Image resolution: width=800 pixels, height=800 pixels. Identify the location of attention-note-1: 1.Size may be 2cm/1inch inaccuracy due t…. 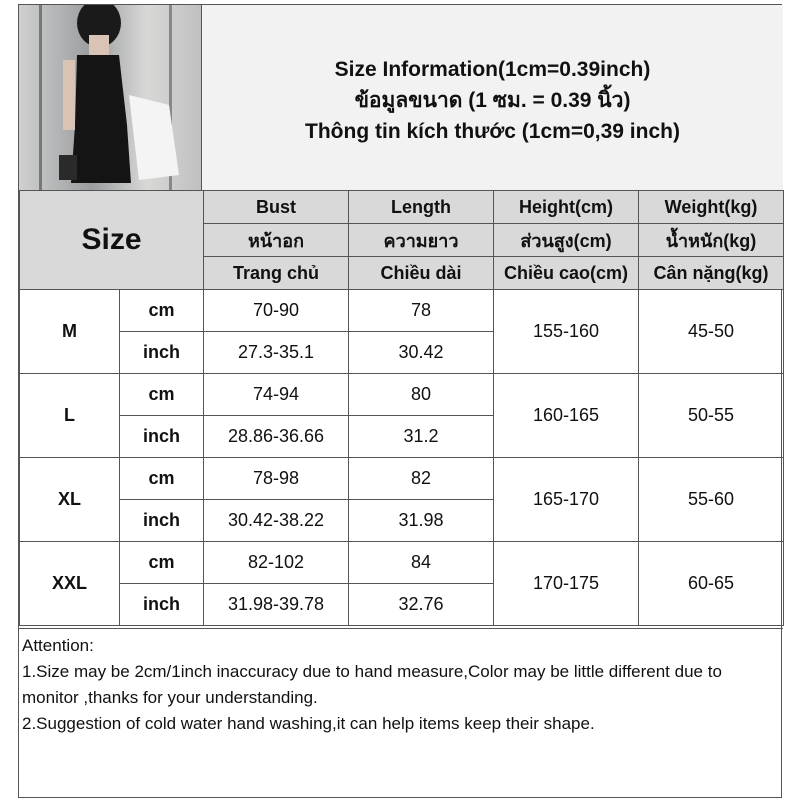
(372, 684).